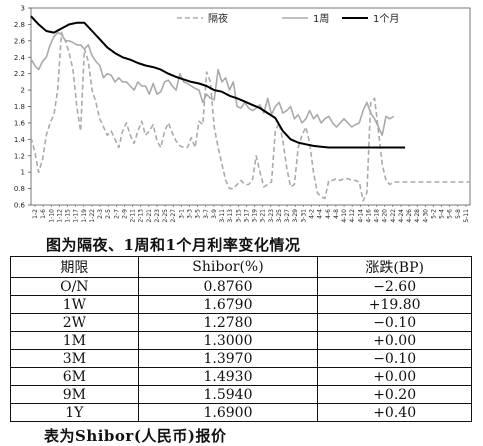 The image size is (483, 446). Describe the element at coordinates (303, 216) in the screenshot. I see `x-tick-label: 3-31` at that location.